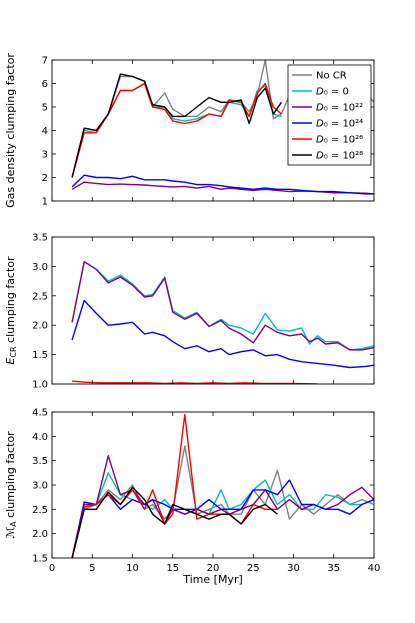  What do you see at coordinates (339, 108) in the screenshot?
I see `legend-label: D₀ = 10²²` at bounding box center [339, 108].